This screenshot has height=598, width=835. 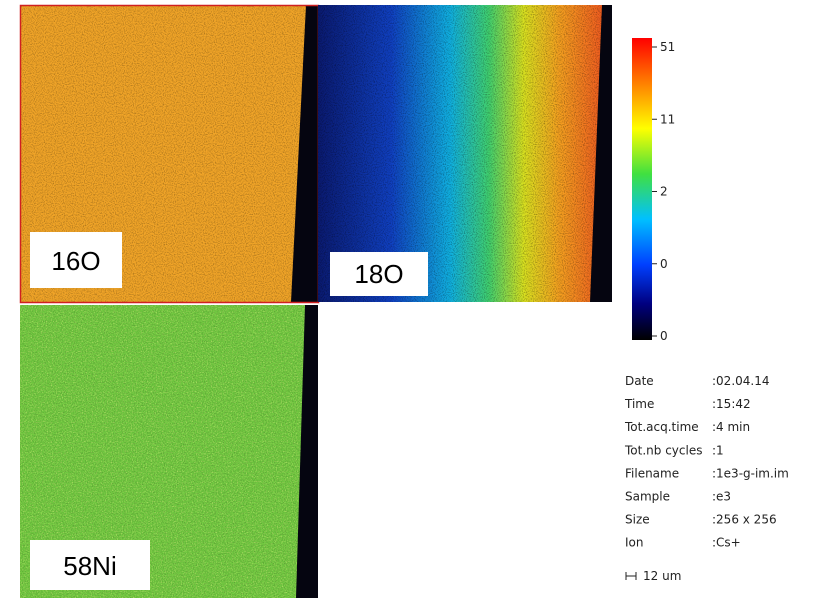 What do you see at coordinates (661, 427) in the screenshot?
I see `info-key: Tot.acq.time` at bounding box center [661, 427].